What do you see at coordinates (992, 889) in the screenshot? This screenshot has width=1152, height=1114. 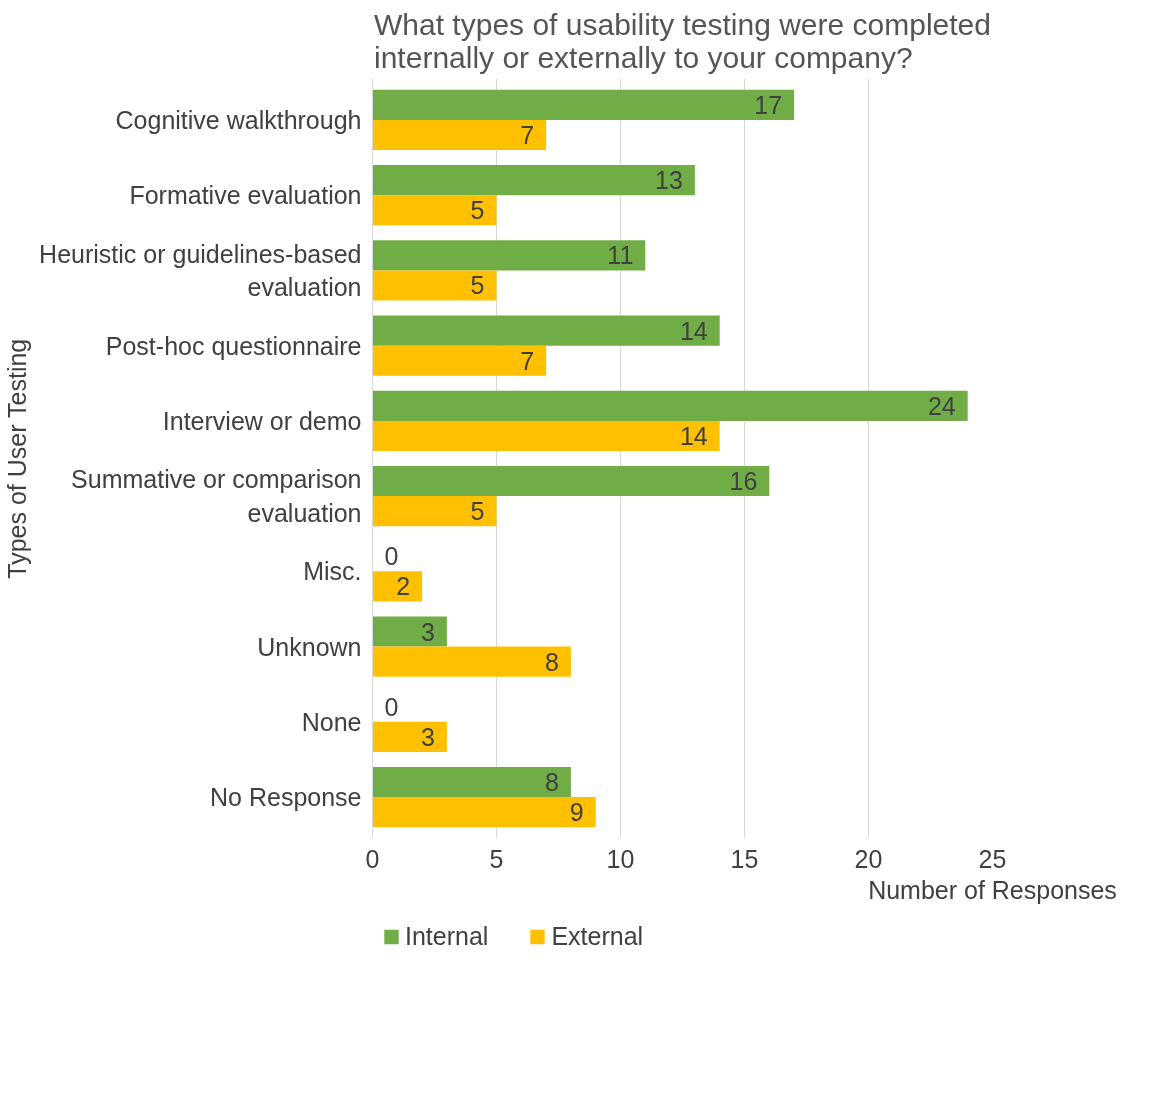 I see `x-axis-title: Number of Responses` at bounding box center [992, 889].